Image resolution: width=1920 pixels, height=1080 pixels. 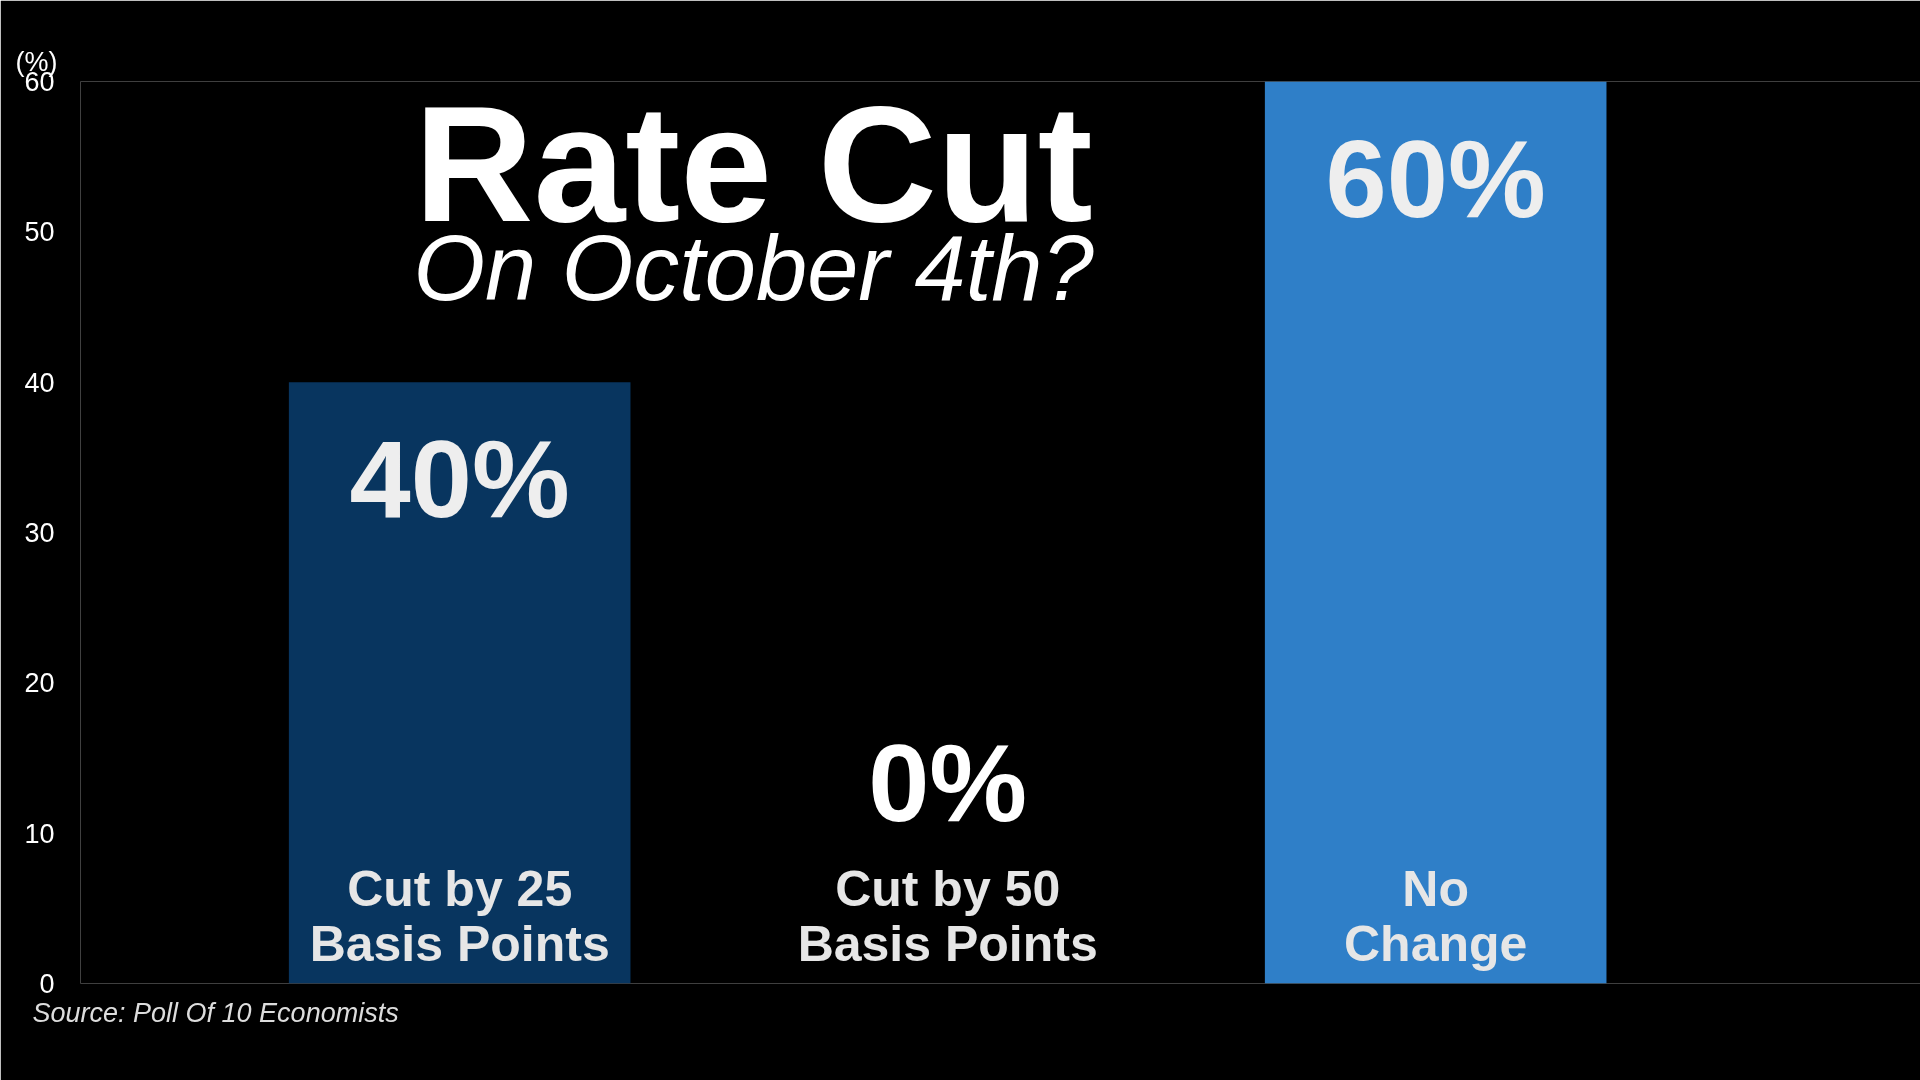 What do you see at coordinates (215, 1013) in the screenshot?
I see `source-note: Source: Poll Of 10 Economists` at bounding box center [215, 1013].